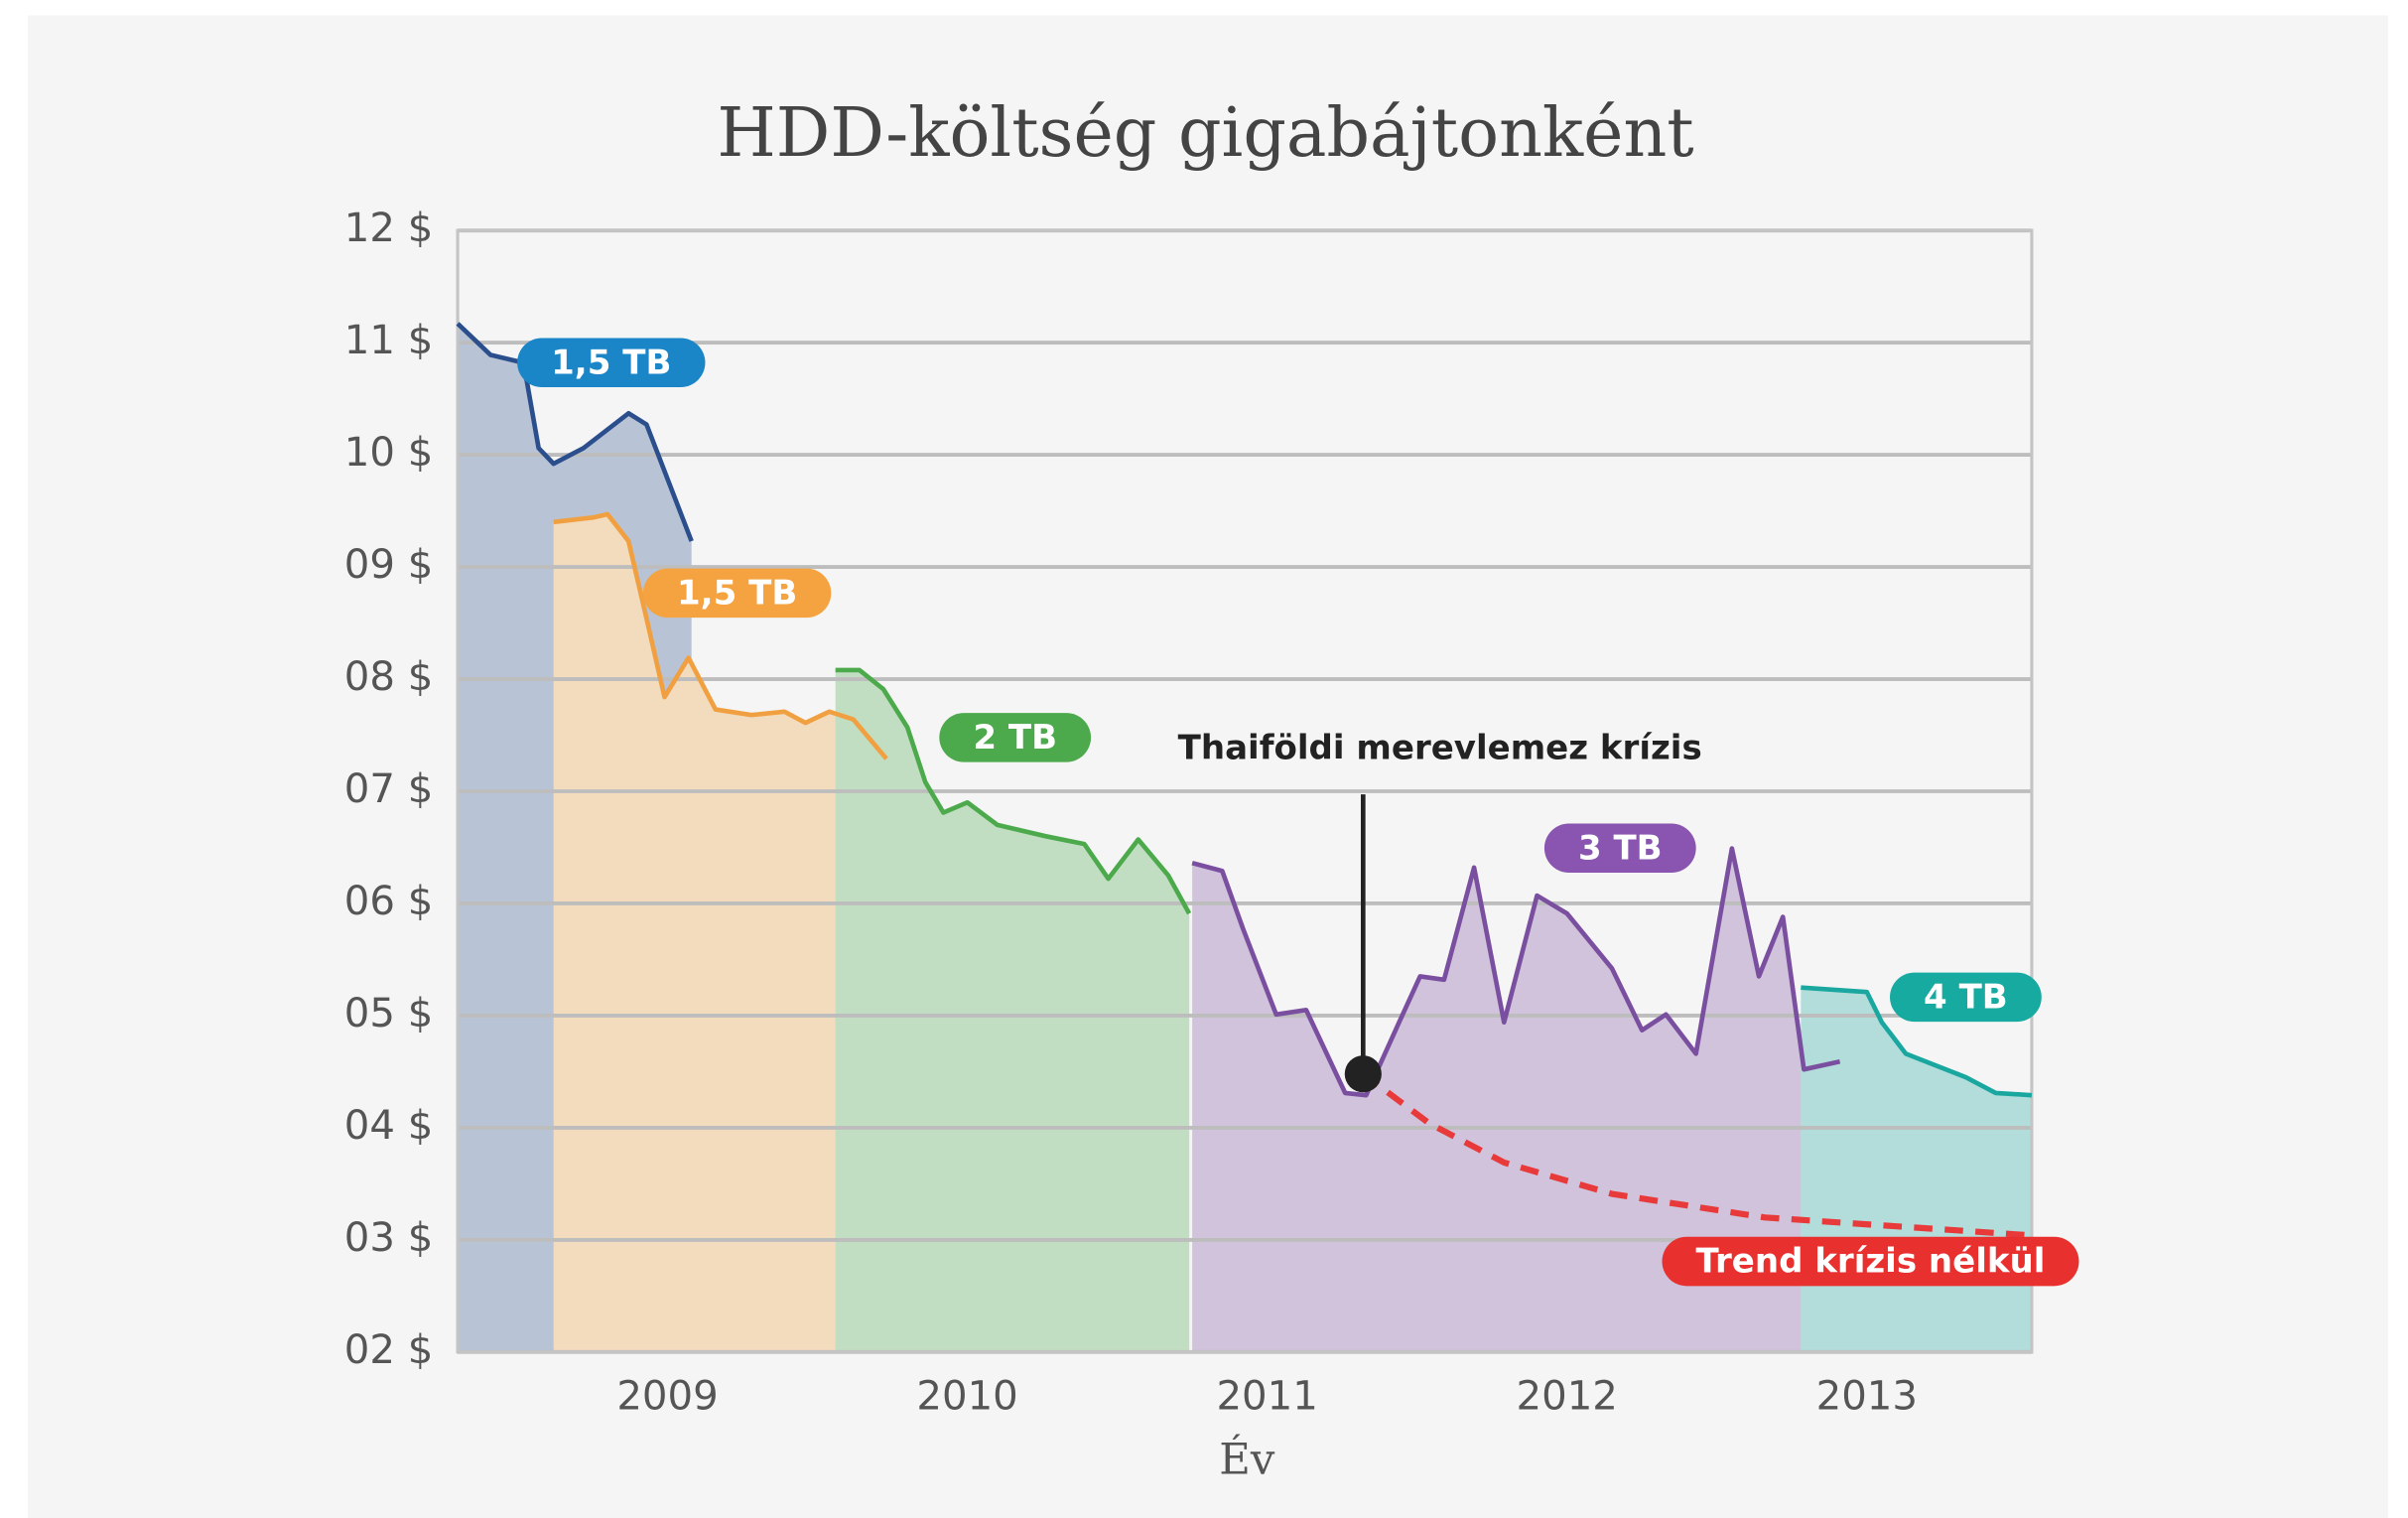  I want to click on y-tick-label: 12 $, so click(389, 229).